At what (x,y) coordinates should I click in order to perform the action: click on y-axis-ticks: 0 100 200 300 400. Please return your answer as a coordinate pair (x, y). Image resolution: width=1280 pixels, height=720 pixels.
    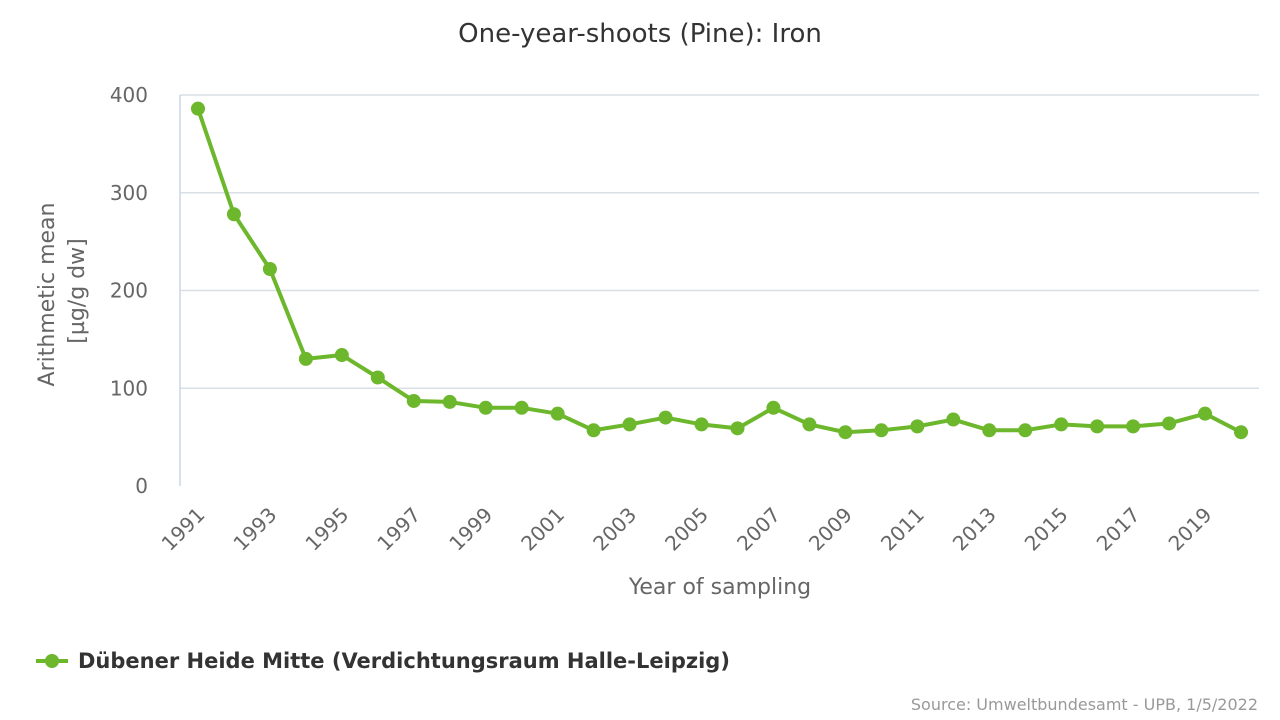
    Looking at the image, I should click on (129, 290).